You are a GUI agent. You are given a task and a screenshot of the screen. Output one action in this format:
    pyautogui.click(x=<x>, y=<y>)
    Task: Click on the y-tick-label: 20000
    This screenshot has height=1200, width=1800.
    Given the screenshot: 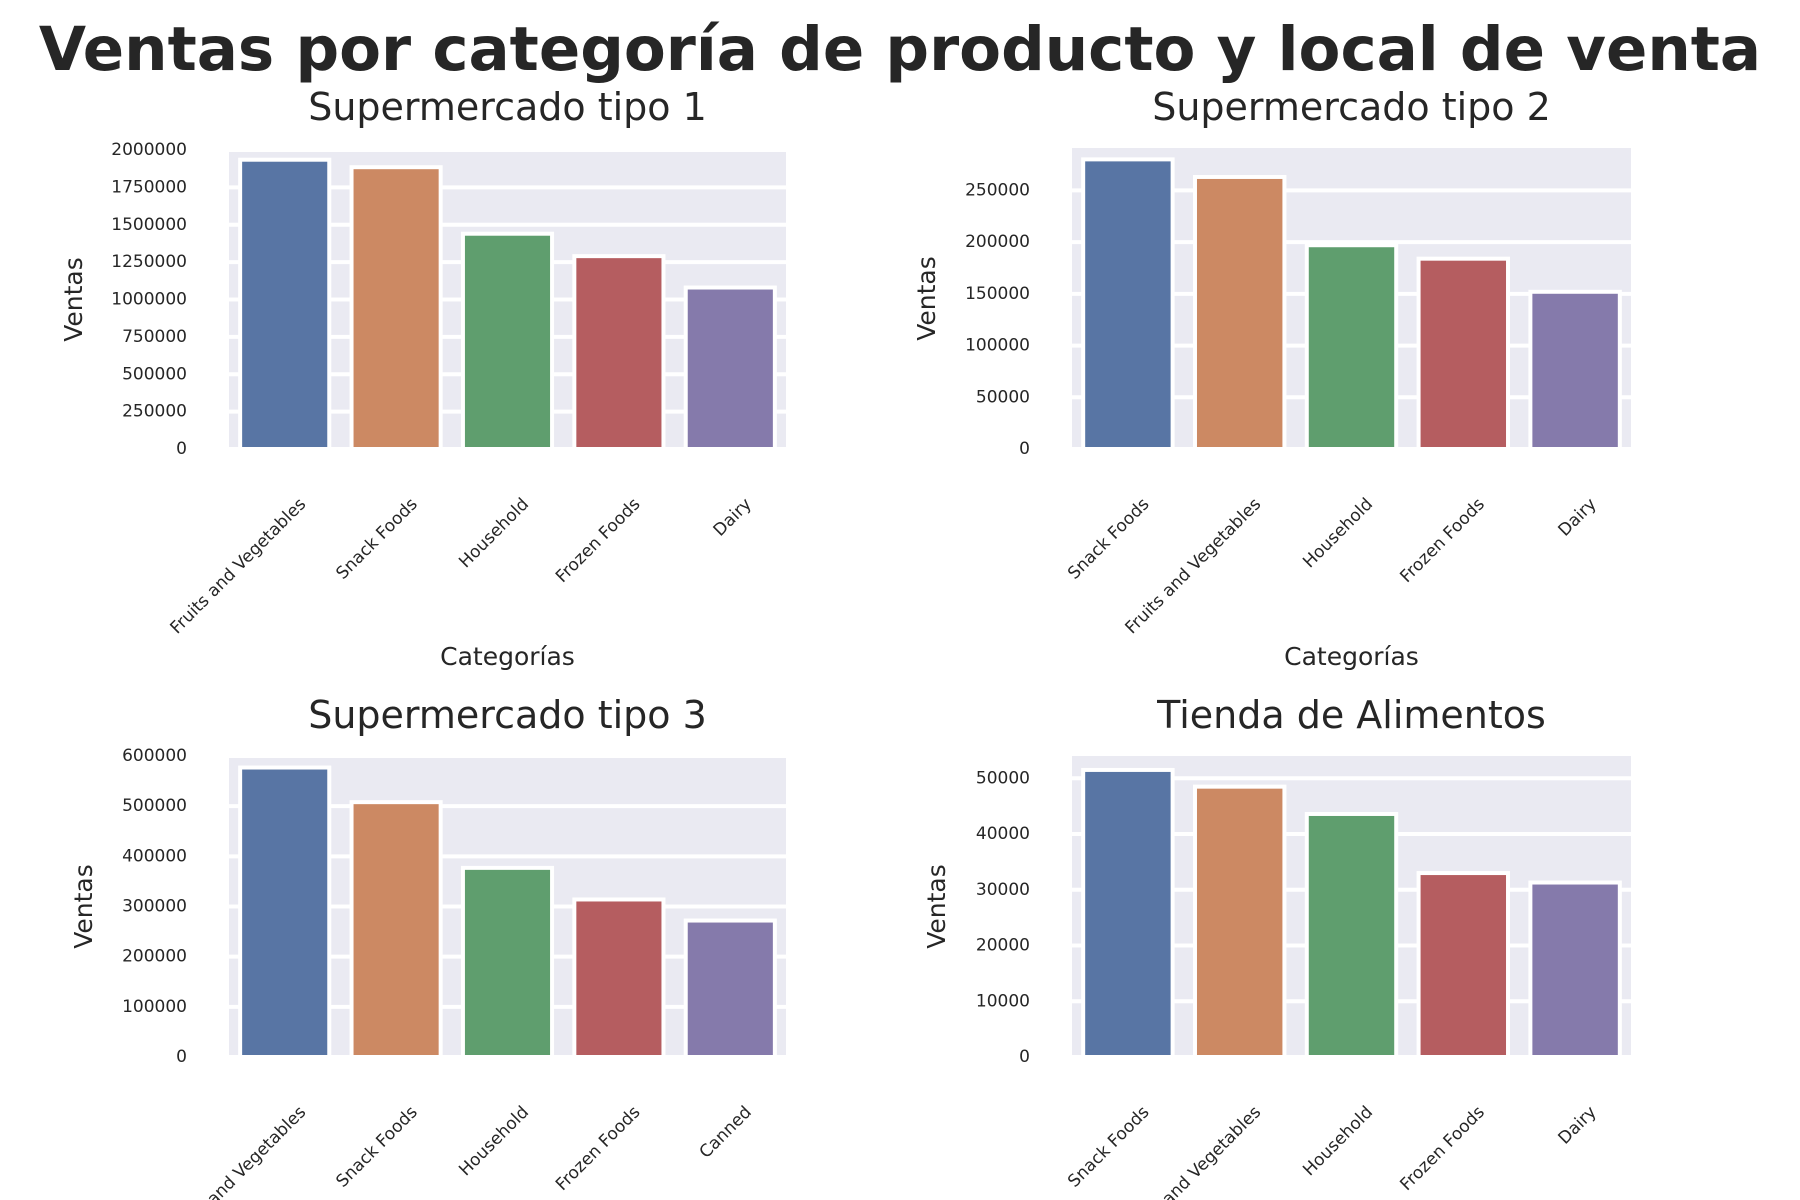 What is the action you would take?
    pyautogui.click(x=1003, y=946)
    